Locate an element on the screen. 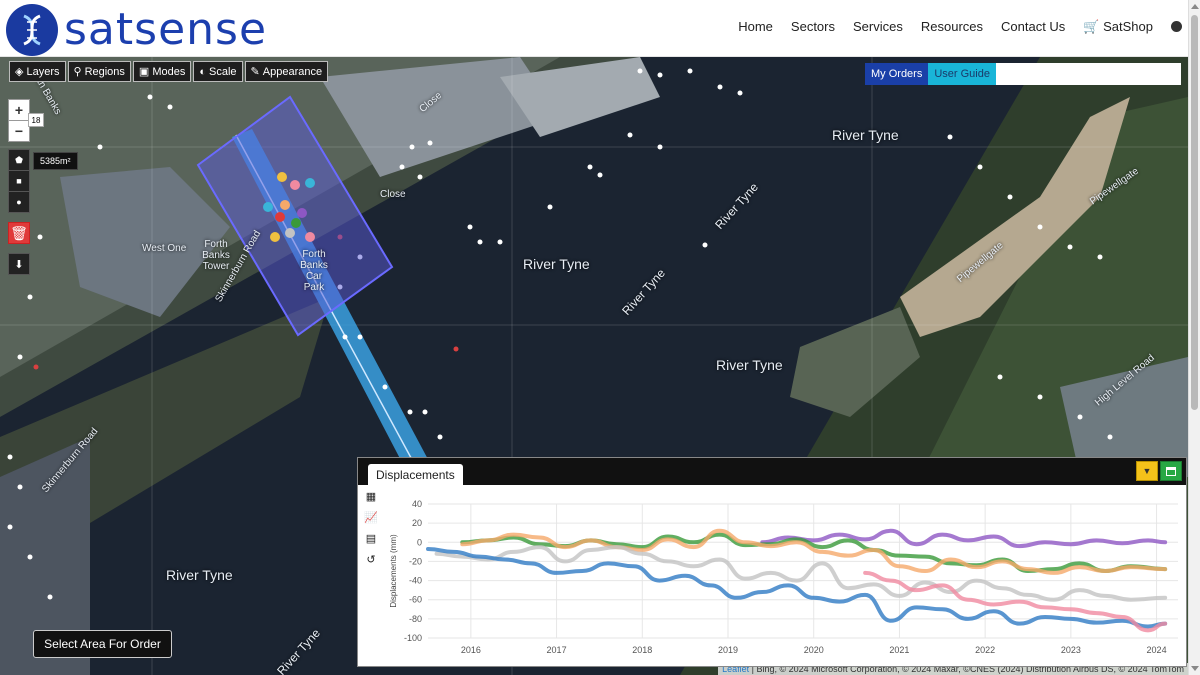 The height and width of the screenshot is (675, 1200). delete-trash-icon: 🗑 is located at coordinates (19, 233).